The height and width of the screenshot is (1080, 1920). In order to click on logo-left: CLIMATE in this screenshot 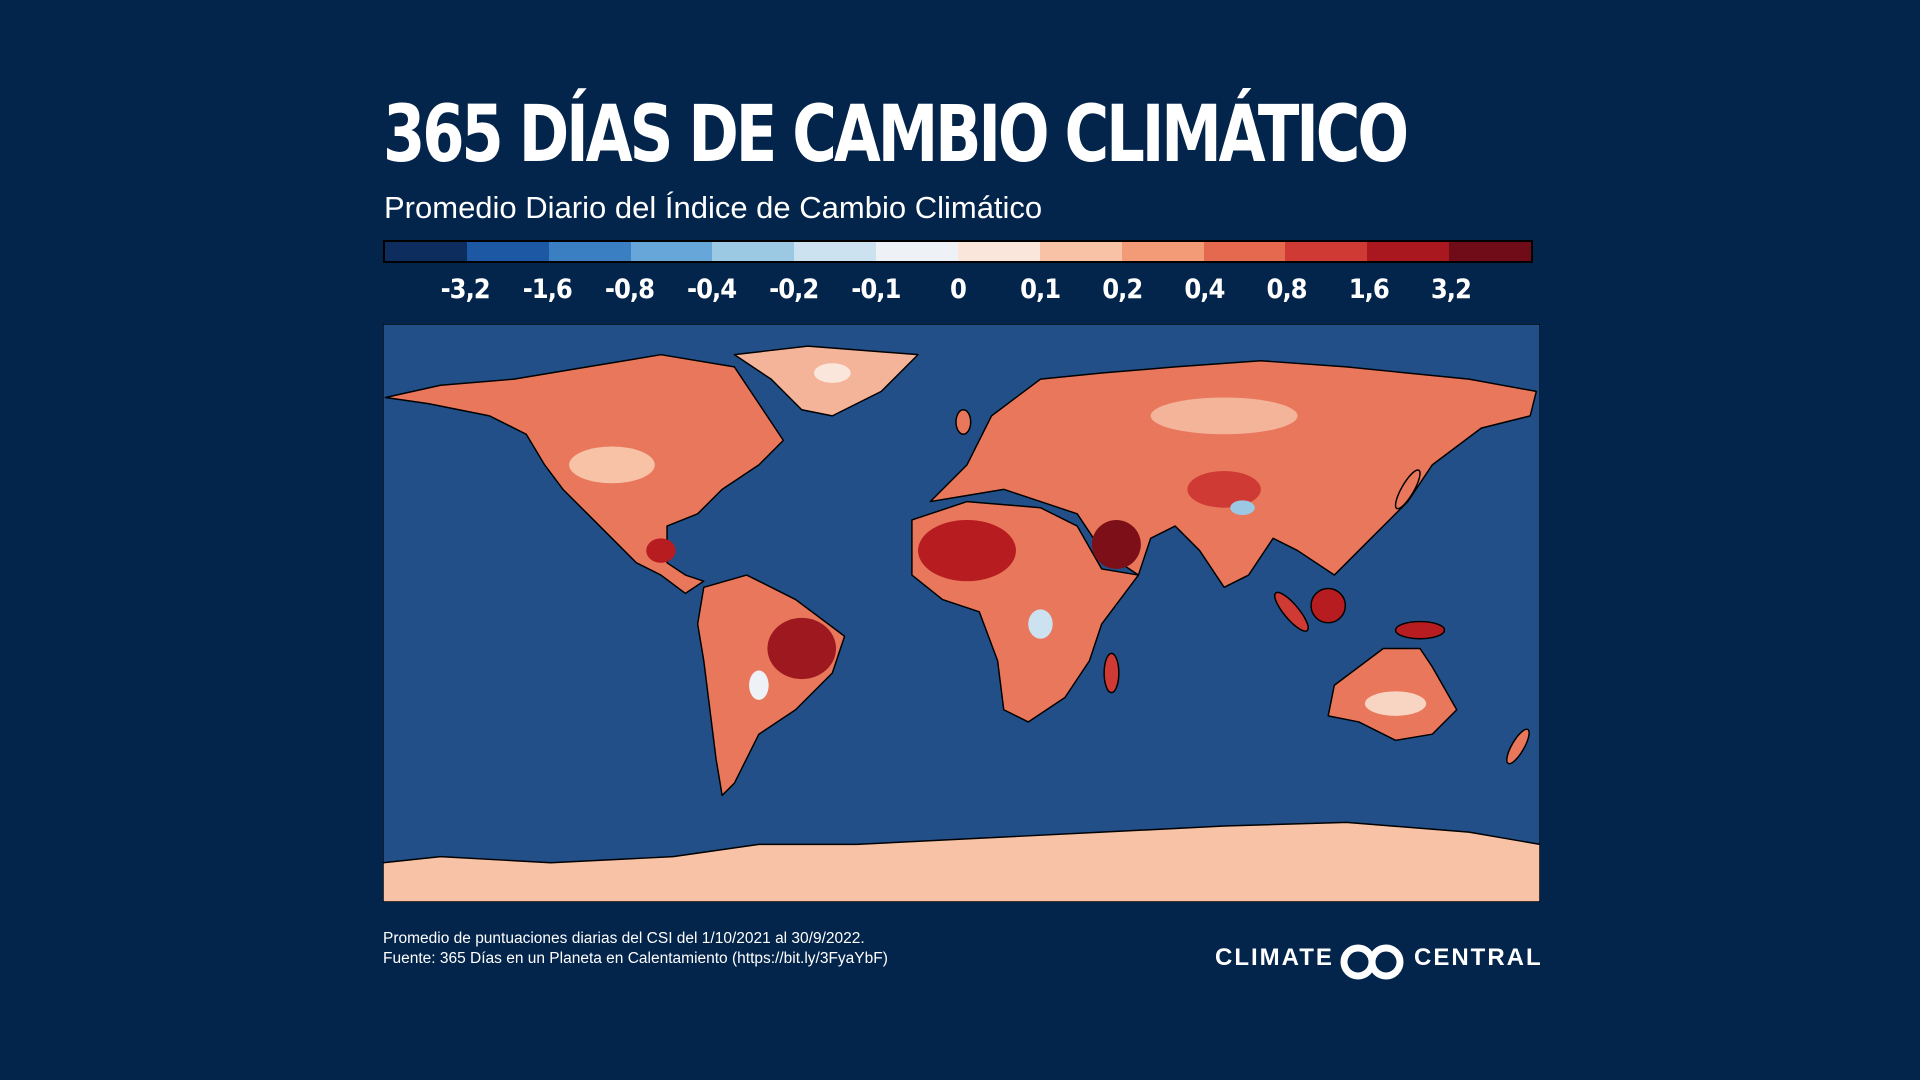, I will do `click(1274, 957)`.